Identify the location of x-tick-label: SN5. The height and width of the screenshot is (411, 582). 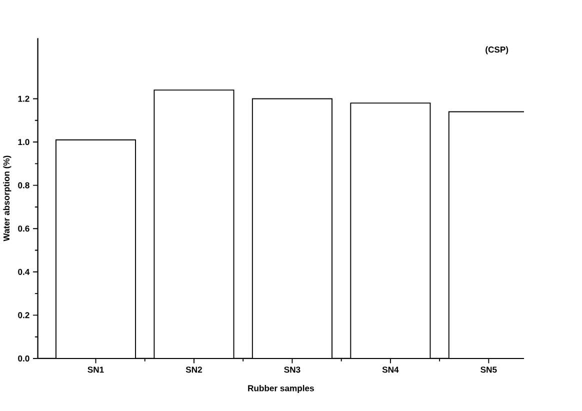
(488, 369).